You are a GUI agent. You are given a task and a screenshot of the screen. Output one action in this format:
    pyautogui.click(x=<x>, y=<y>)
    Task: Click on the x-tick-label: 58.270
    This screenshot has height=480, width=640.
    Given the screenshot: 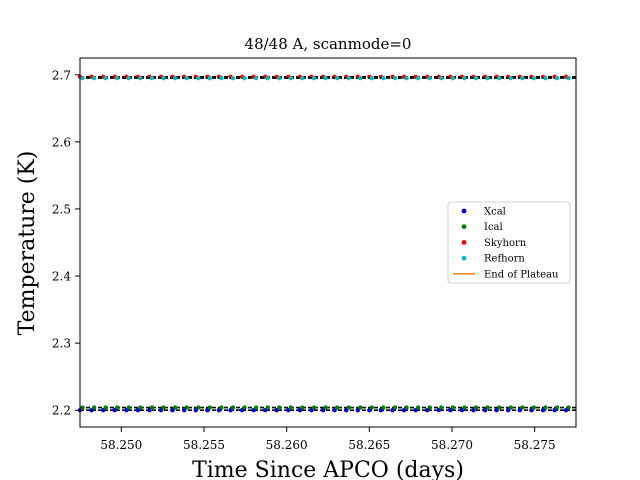 What is the action you would take?
    pyautogui.click(x=452, y=445)
    